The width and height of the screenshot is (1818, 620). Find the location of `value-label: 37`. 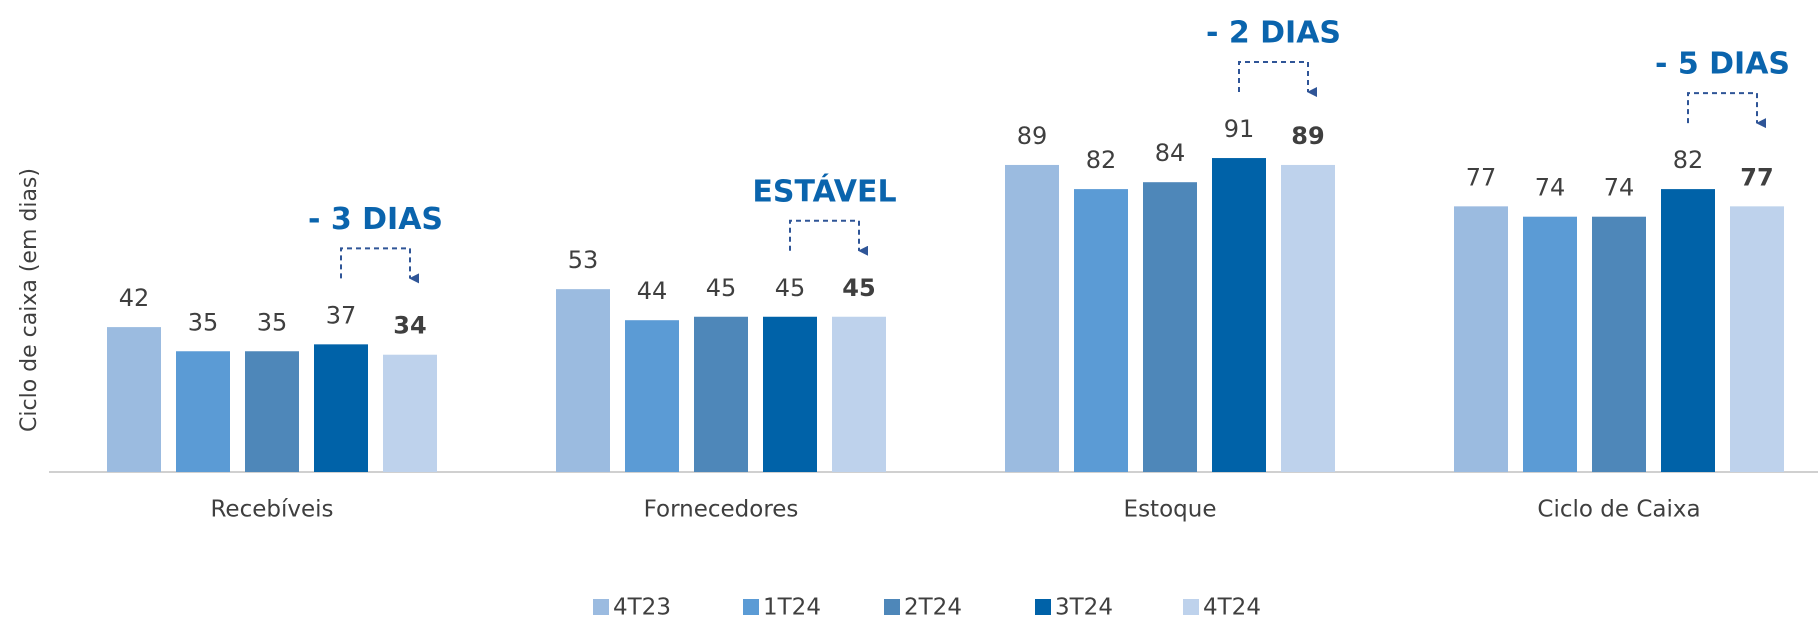

value-label: 37 is located at coordinates (341, 315).